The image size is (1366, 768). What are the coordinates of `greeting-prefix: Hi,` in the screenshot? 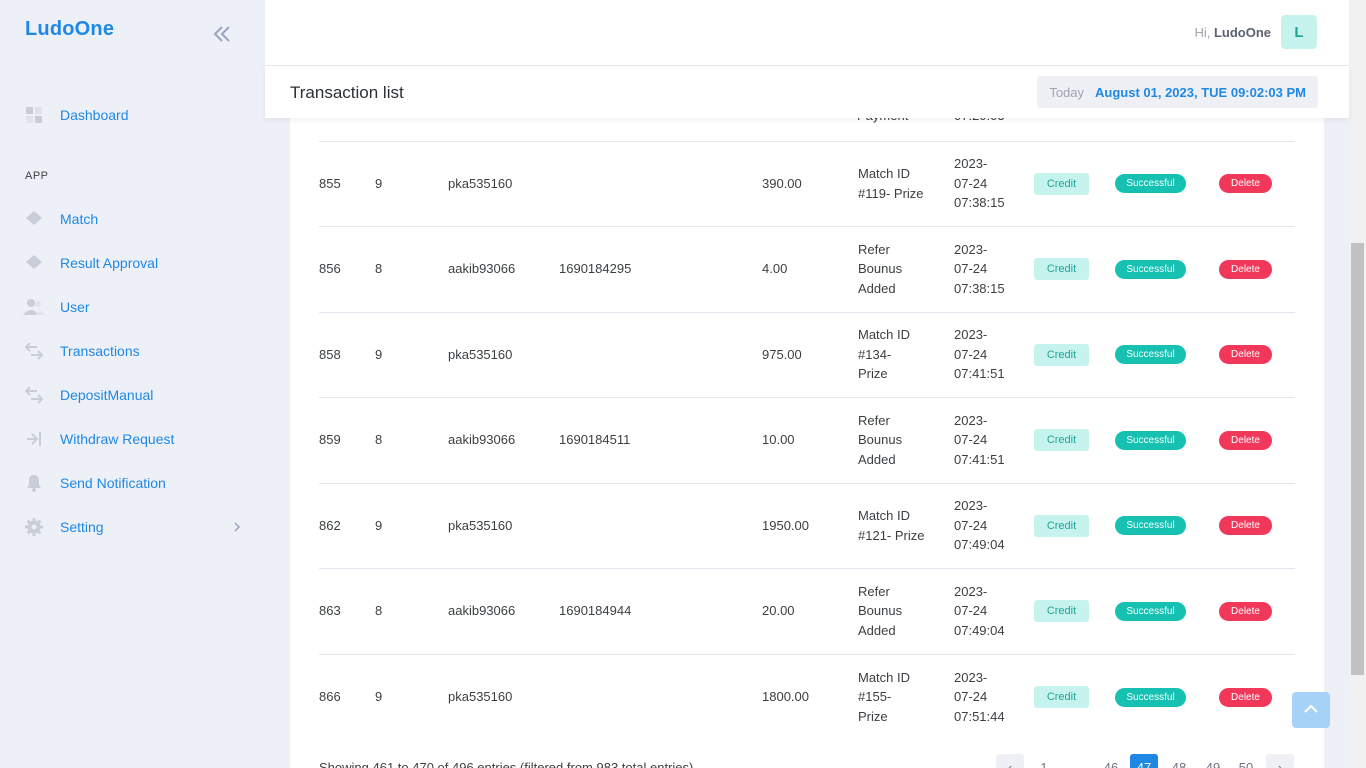 It's located at (1202, 32).